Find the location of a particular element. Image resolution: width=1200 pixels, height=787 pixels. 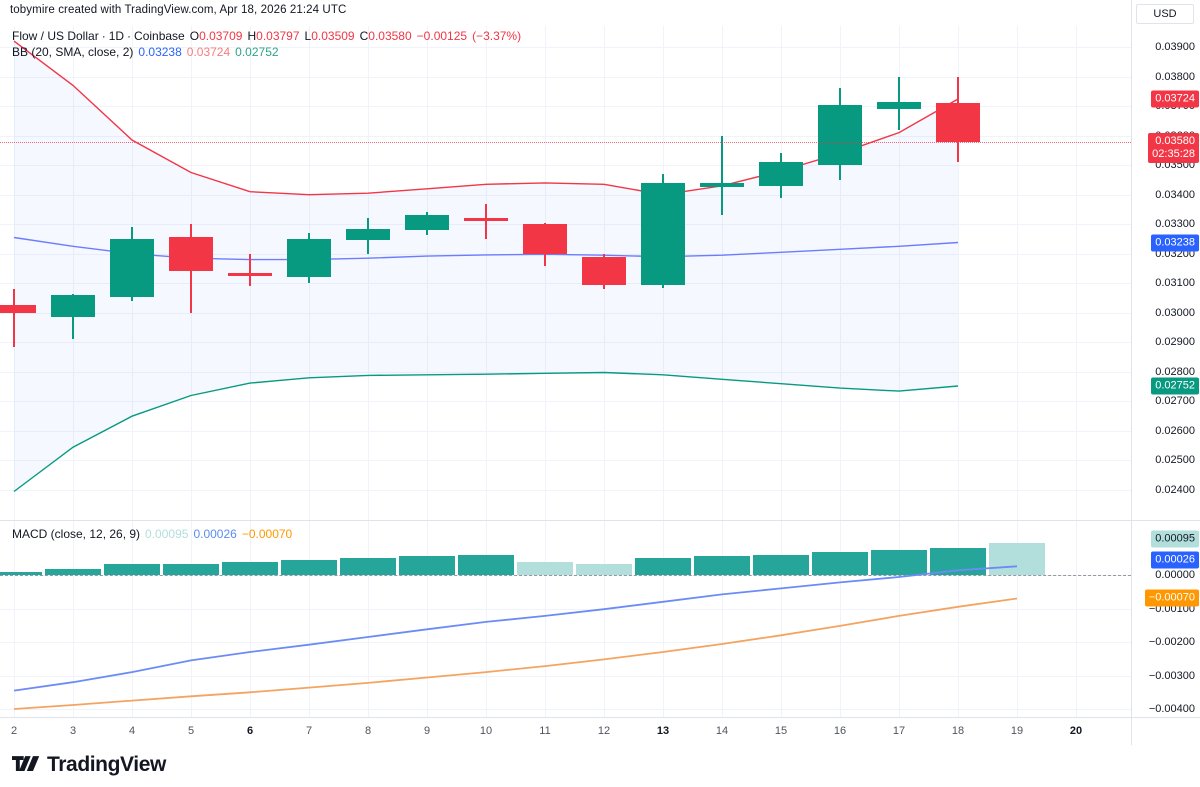

legend-low-value: 0.03509 is located at coordinates (333, 36).